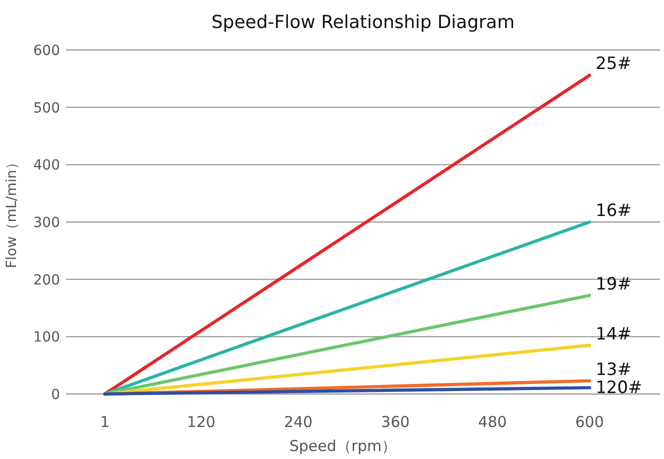 The width and height of the screenshot is (664, 459). What do you see at coordinates (298, 422) in the screenshot?
I see `x-tick-label: 240` at bounding box center [298, 422].